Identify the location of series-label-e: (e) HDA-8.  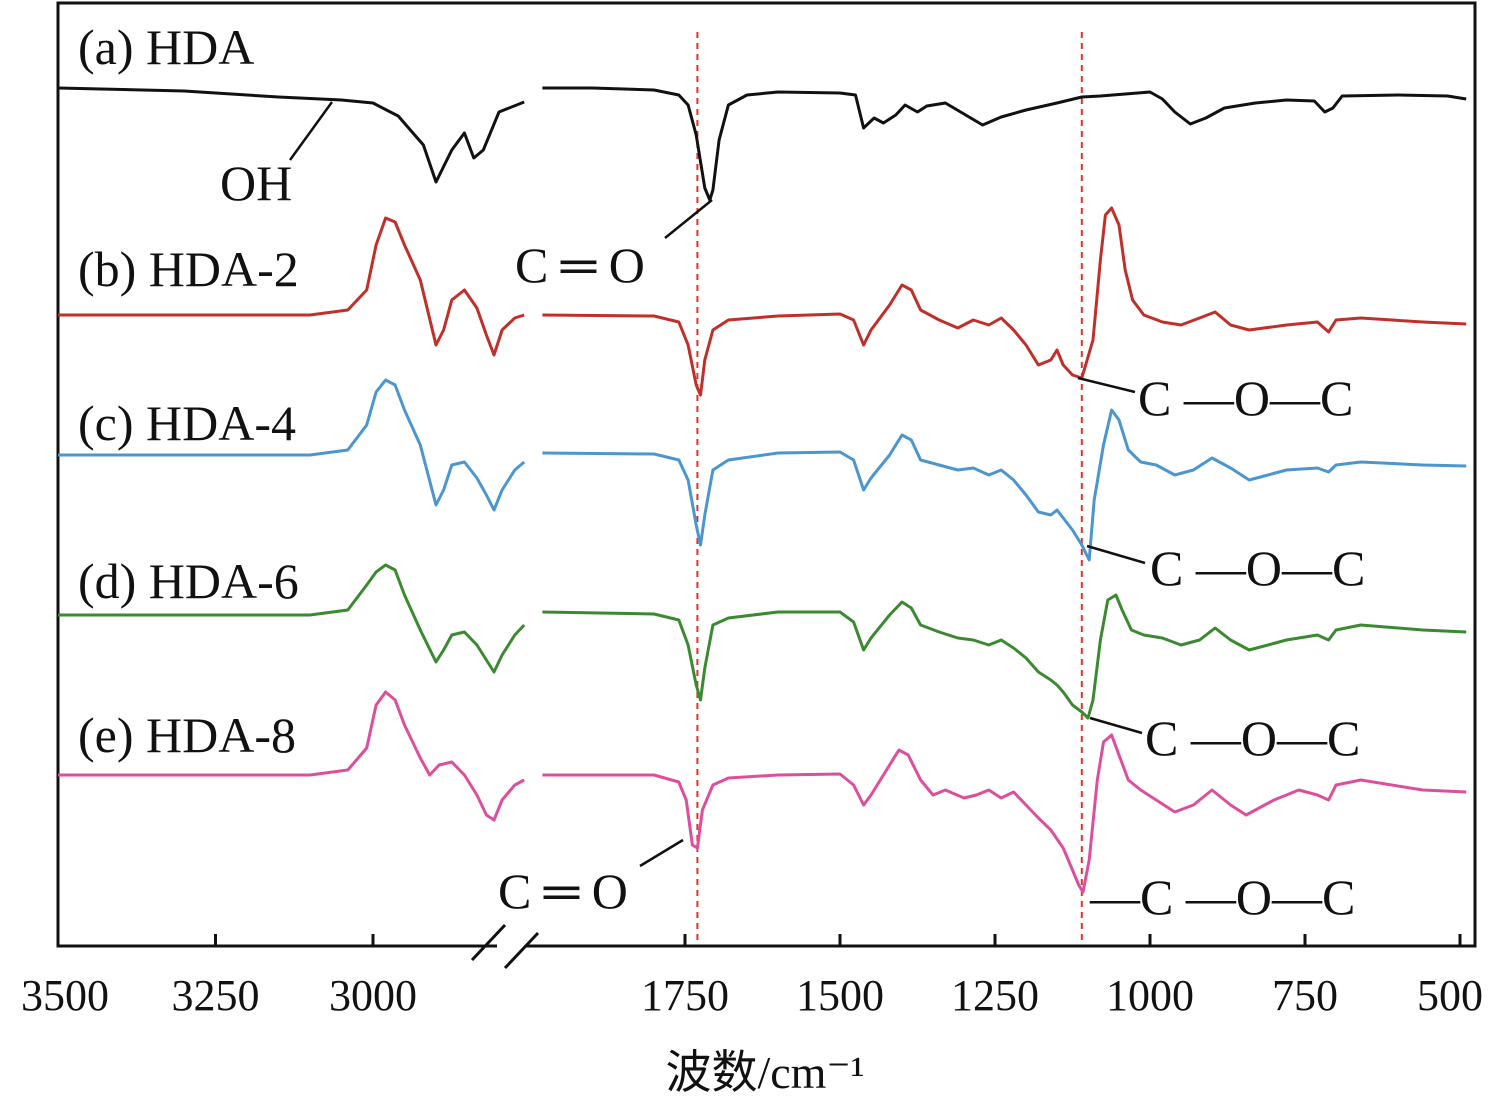
(187, 735).